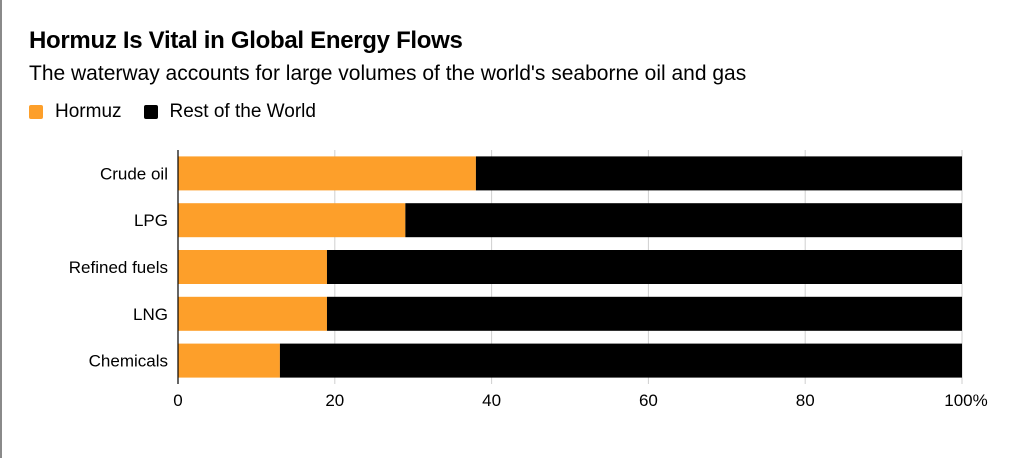  Describe the element at coordinates (242, 111) in the screenshot. I see `legend-label-rest-of-world: Rest of the World` at that location.